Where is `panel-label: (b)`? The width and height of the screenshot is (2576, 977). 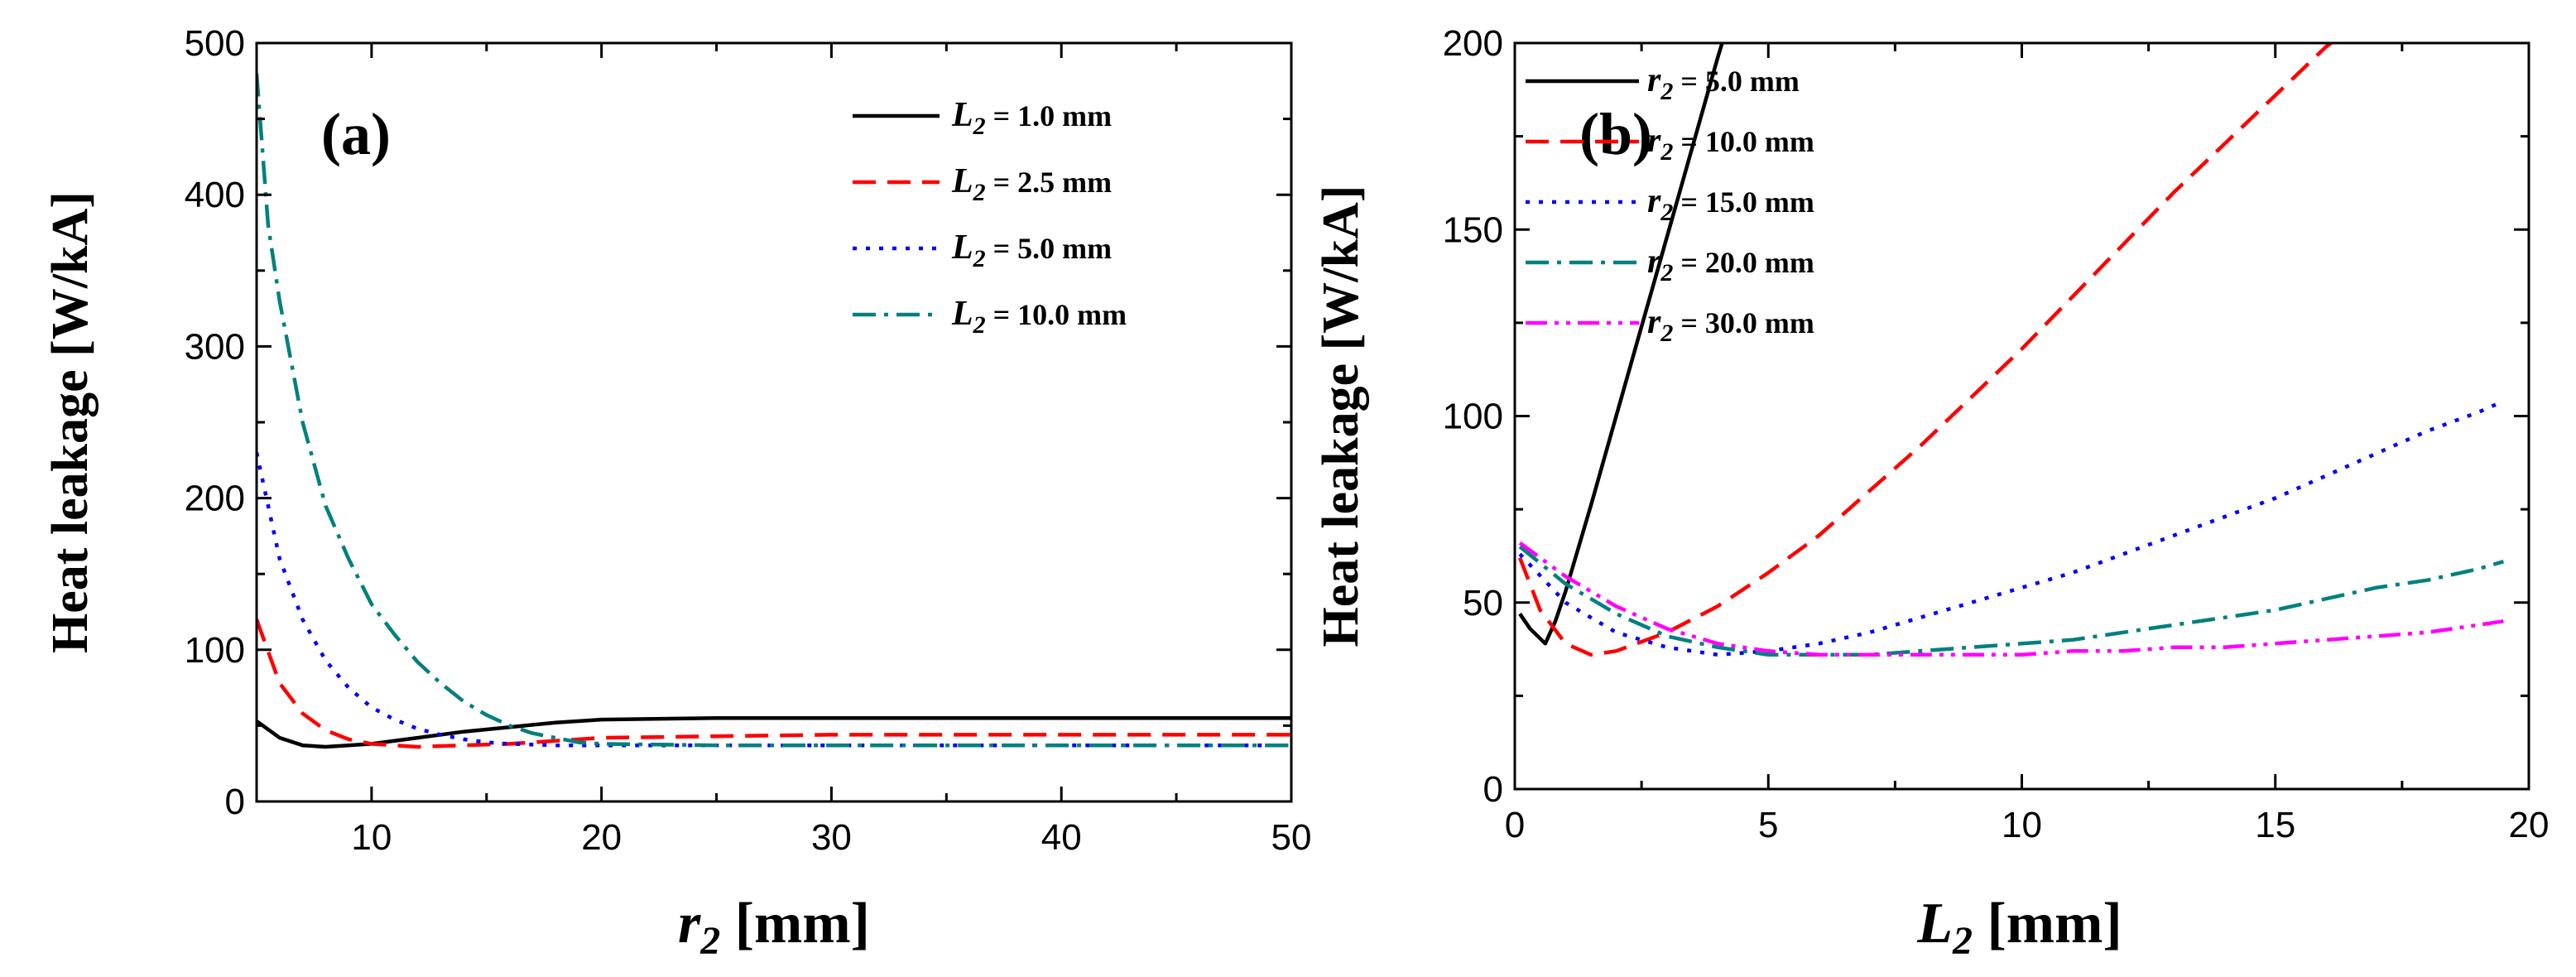 panel-label: (b) is located at coordinates (1615, 134).